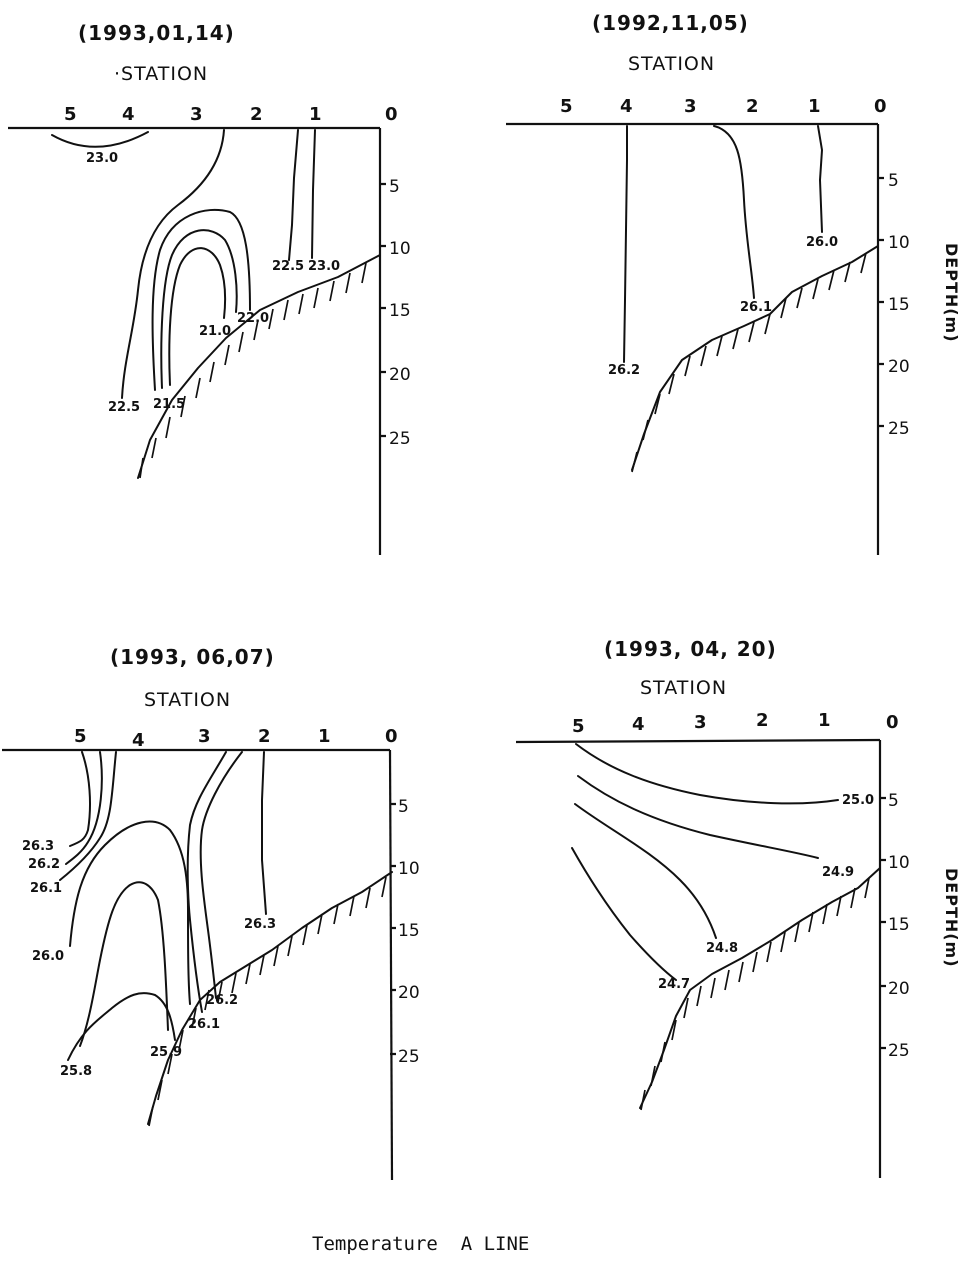 This screenshot has width=978, height=1266. I want to click on station-label: ·STATION, so click(161, 74).